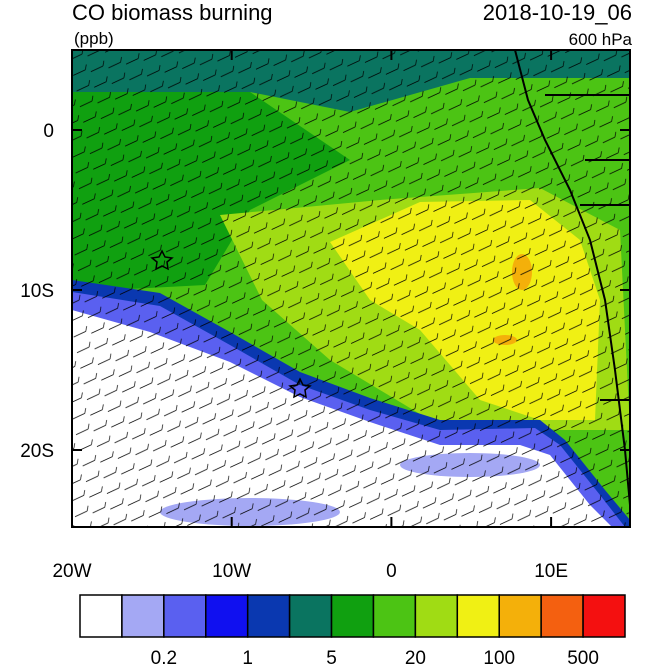 Image resolution: width=650 pixels, height=672 pixels. Describe the element at coordinates (415, 657) in the screenshot. I see `colorbar-label: 20` at that location.